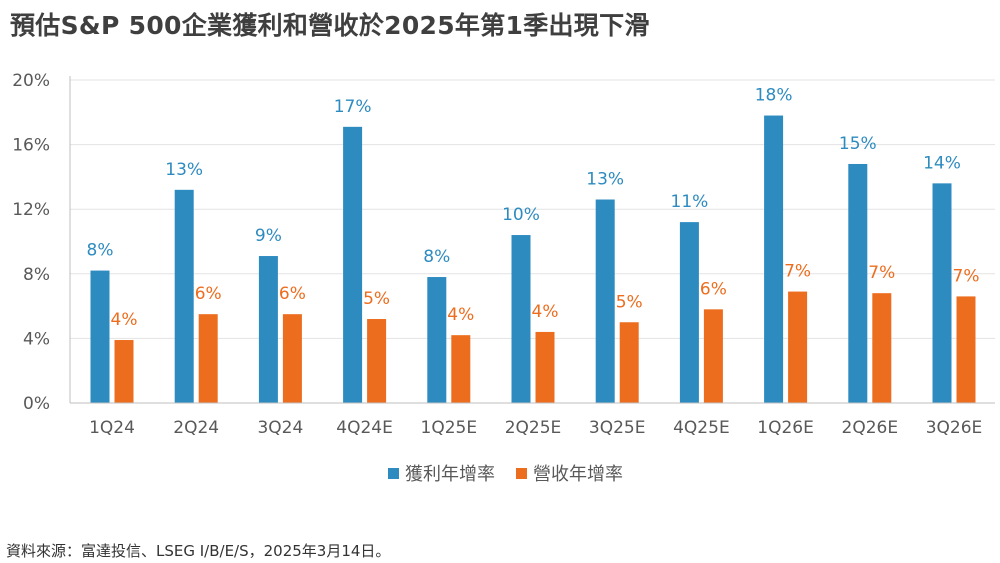  Describe the element at coordinates (36, 404) in the screenshot. I see `y-tick-label: 0%` at that location.